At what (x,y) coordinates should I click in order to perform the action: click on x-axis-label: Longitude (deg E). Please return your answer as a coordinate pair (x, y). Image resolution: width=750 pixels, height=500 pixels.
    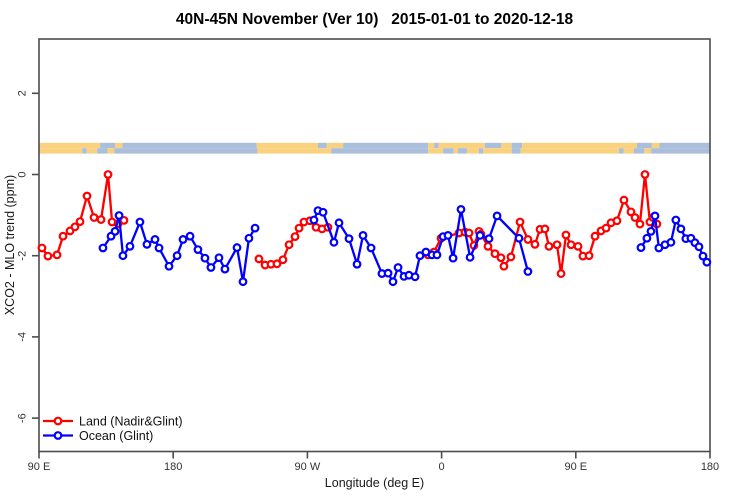
    Looking at the image, I should click on (374, 483).